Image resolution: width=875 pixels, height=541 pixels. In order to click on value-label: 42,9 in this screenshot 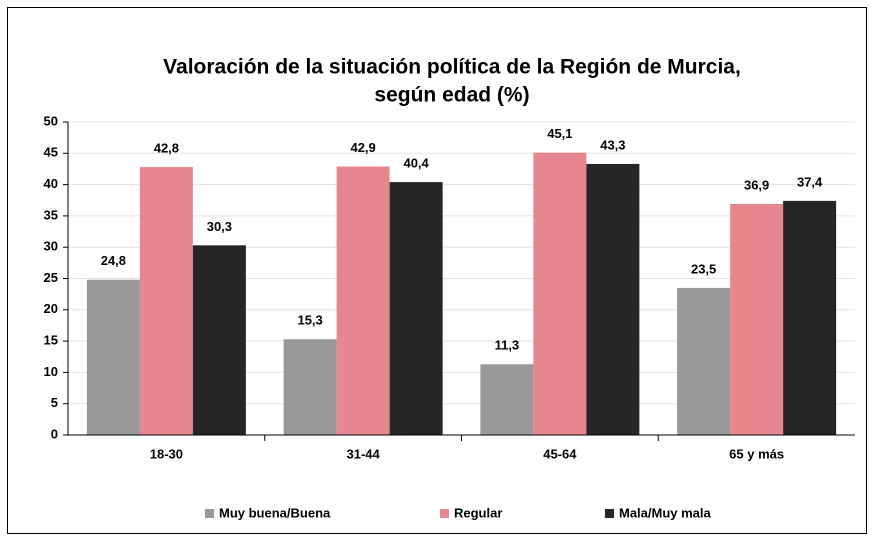, I will do `click(362, 147)`.